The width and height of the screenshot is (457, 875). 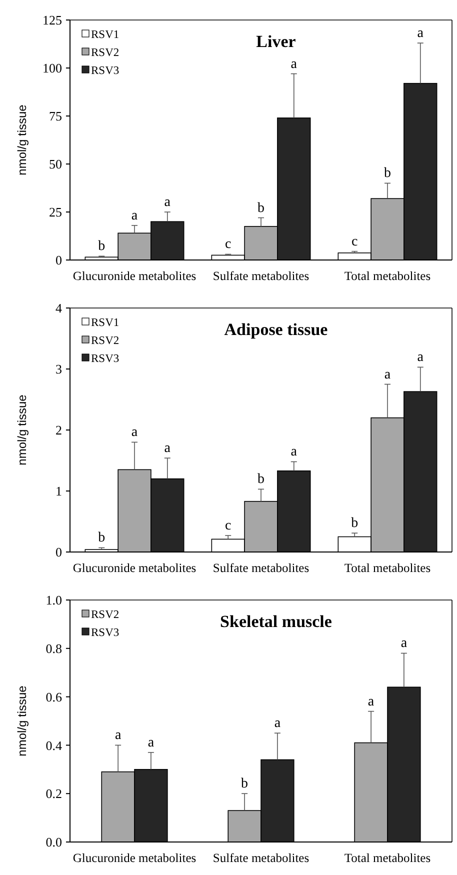 What do you see at coordinates (59, 430) in the screenshot?
I see `y-tick-label: 2` at bounding box center [59, 430].